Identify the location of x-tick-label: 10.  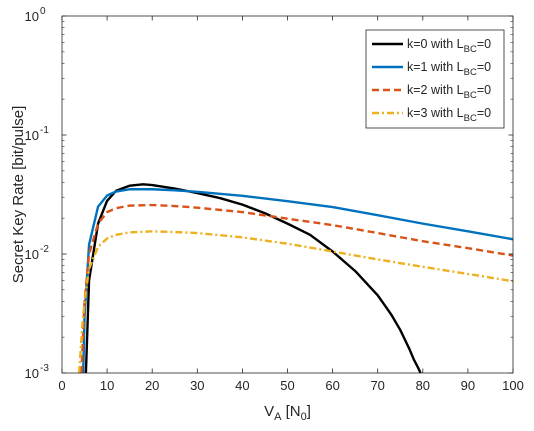
(107, 385).